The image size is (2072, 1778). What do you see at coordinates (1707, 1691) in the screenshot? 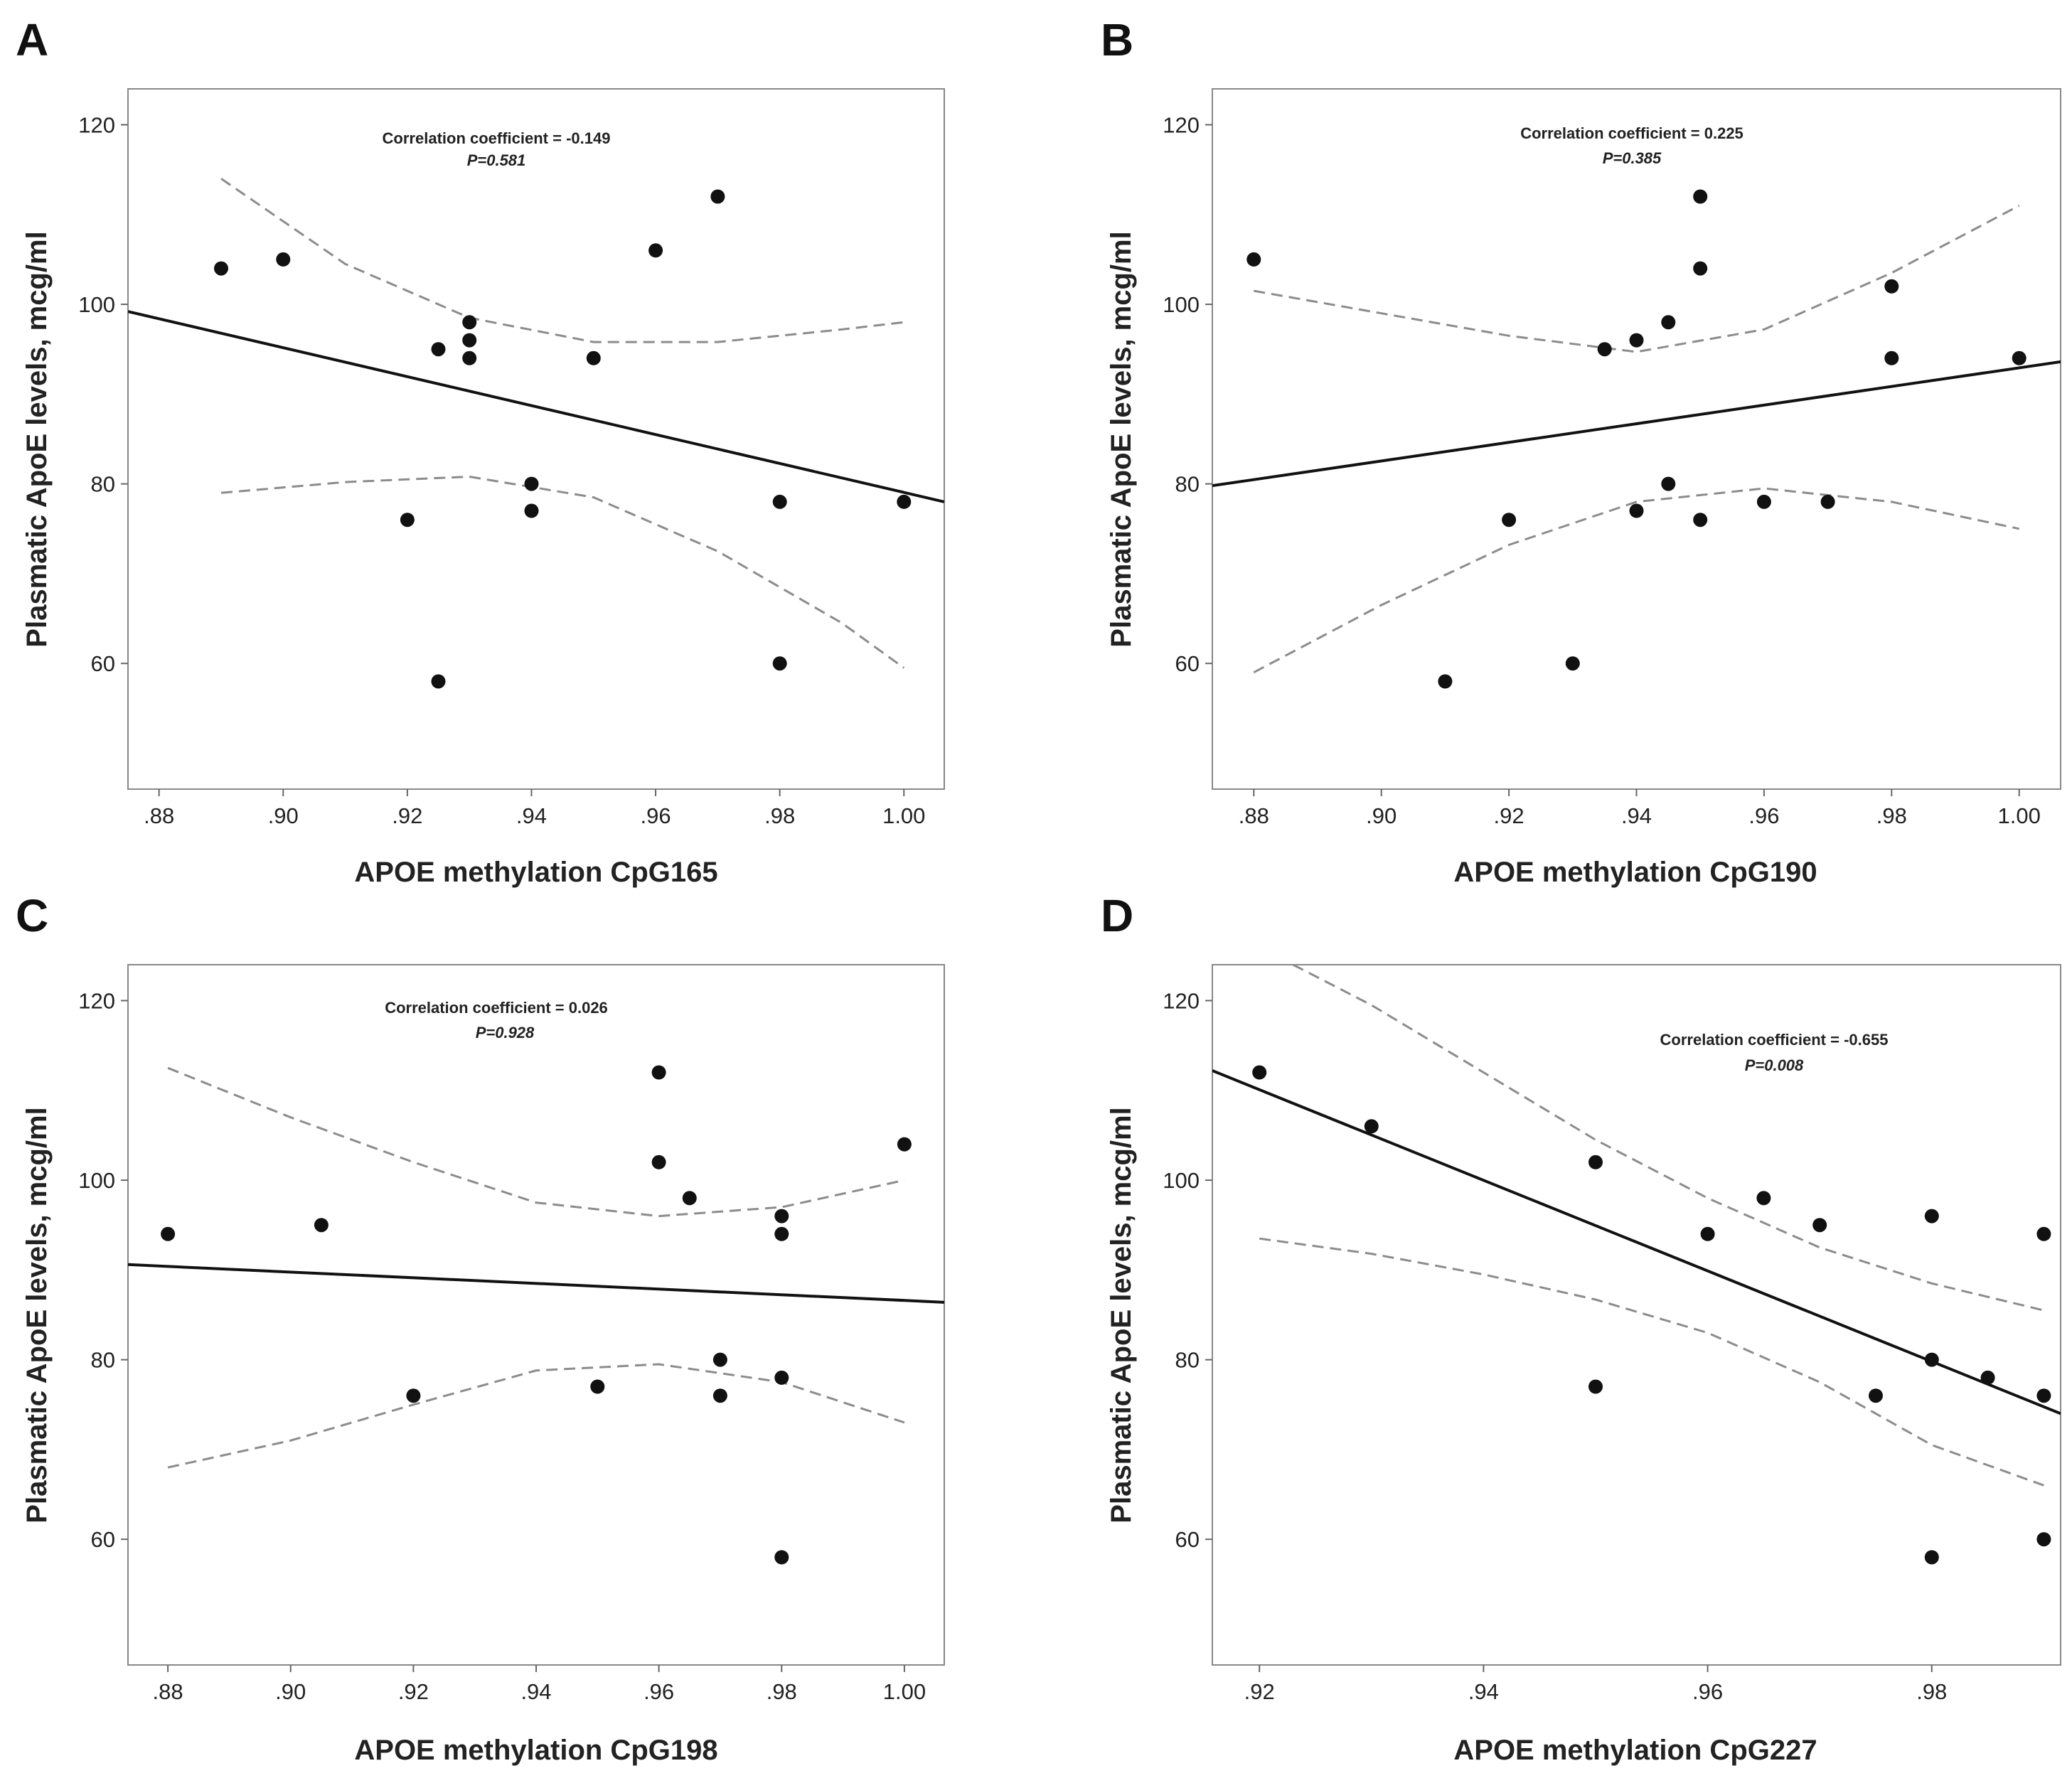
I see `x-tick-label: .96` at bounding box center [1707, 1691].